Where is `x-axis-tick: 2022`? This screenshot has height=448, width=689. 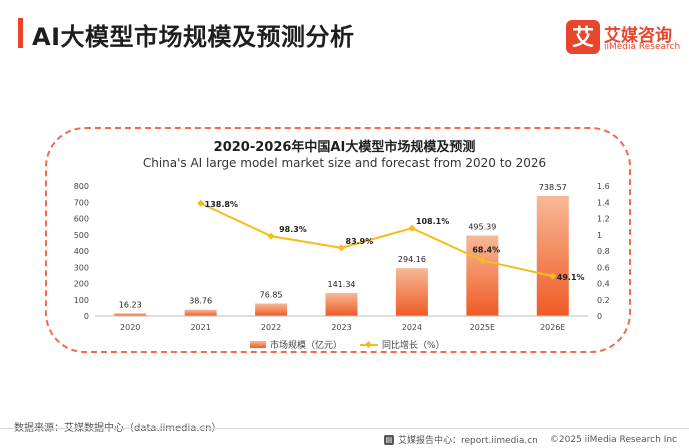
x-axis-tick: 2022 is located at coordinates (271, 327).